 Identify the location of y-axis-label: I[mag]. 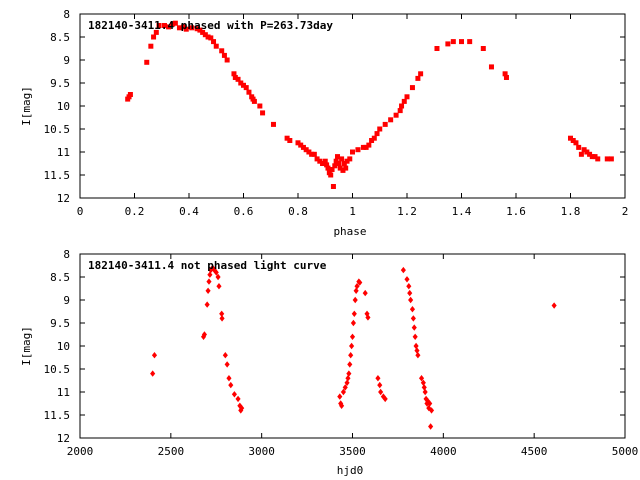
(26, 106).